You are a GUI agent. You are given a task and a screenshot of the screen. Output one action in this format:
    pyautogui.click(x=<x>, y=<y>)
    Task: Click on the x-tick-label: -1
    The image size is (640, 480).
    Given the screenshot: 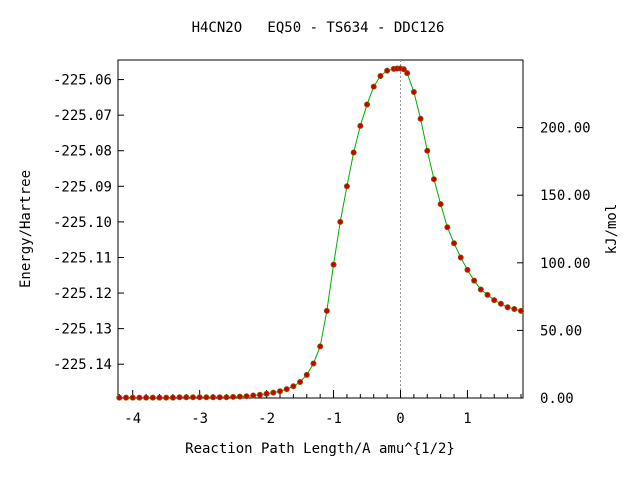 What is the action you would take?
    pyautogui.click(x=333, y=419)
    